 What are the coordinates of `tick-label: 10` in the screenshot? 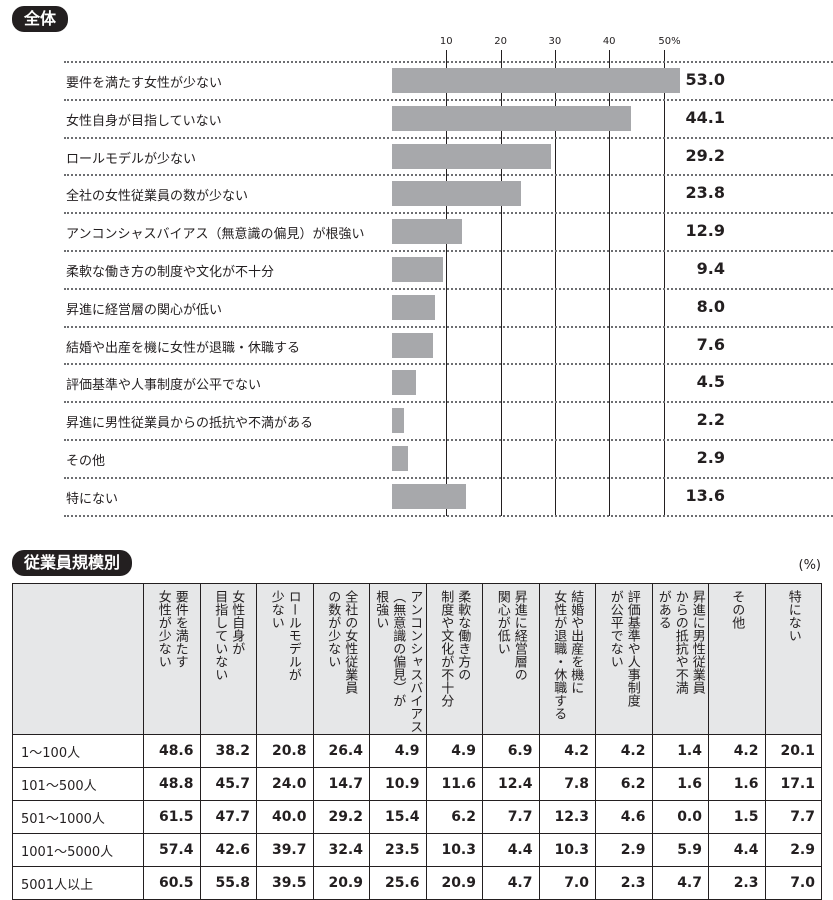 It's located at (446, 41).